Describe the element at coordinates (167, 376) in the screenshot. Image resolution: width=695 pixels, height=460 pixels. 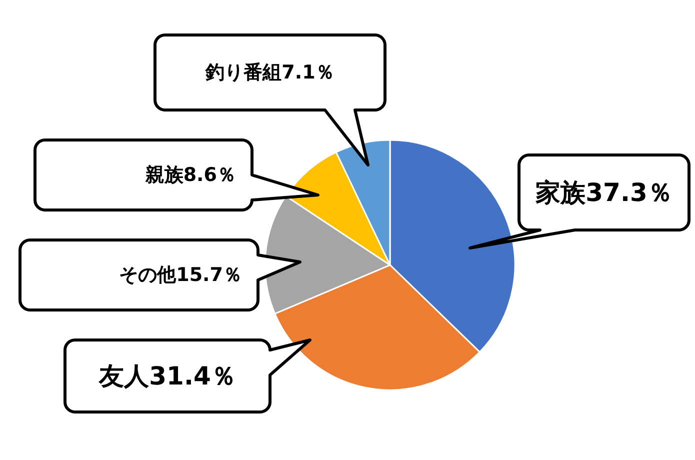
I see `slice-label: 友人31.4％` at that location.